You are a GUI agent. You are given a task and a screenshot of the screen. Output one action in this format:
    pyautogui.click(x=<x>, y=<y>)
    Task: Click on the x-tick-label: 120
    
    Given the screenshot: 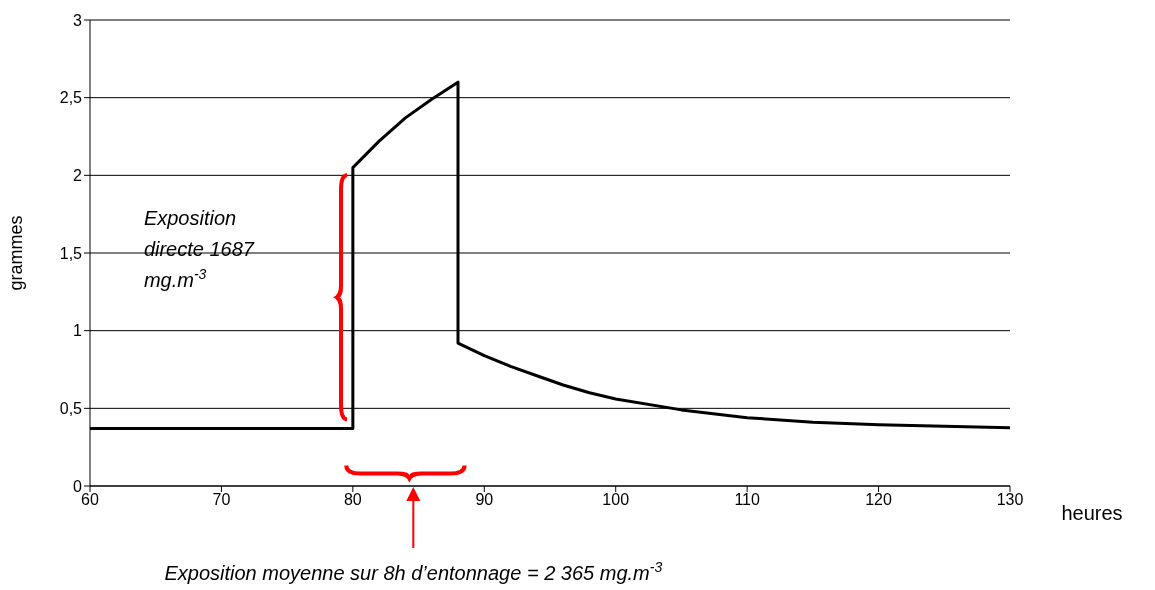 What is the action you would take?
    pyautogui.click(x=879, y=500)
    